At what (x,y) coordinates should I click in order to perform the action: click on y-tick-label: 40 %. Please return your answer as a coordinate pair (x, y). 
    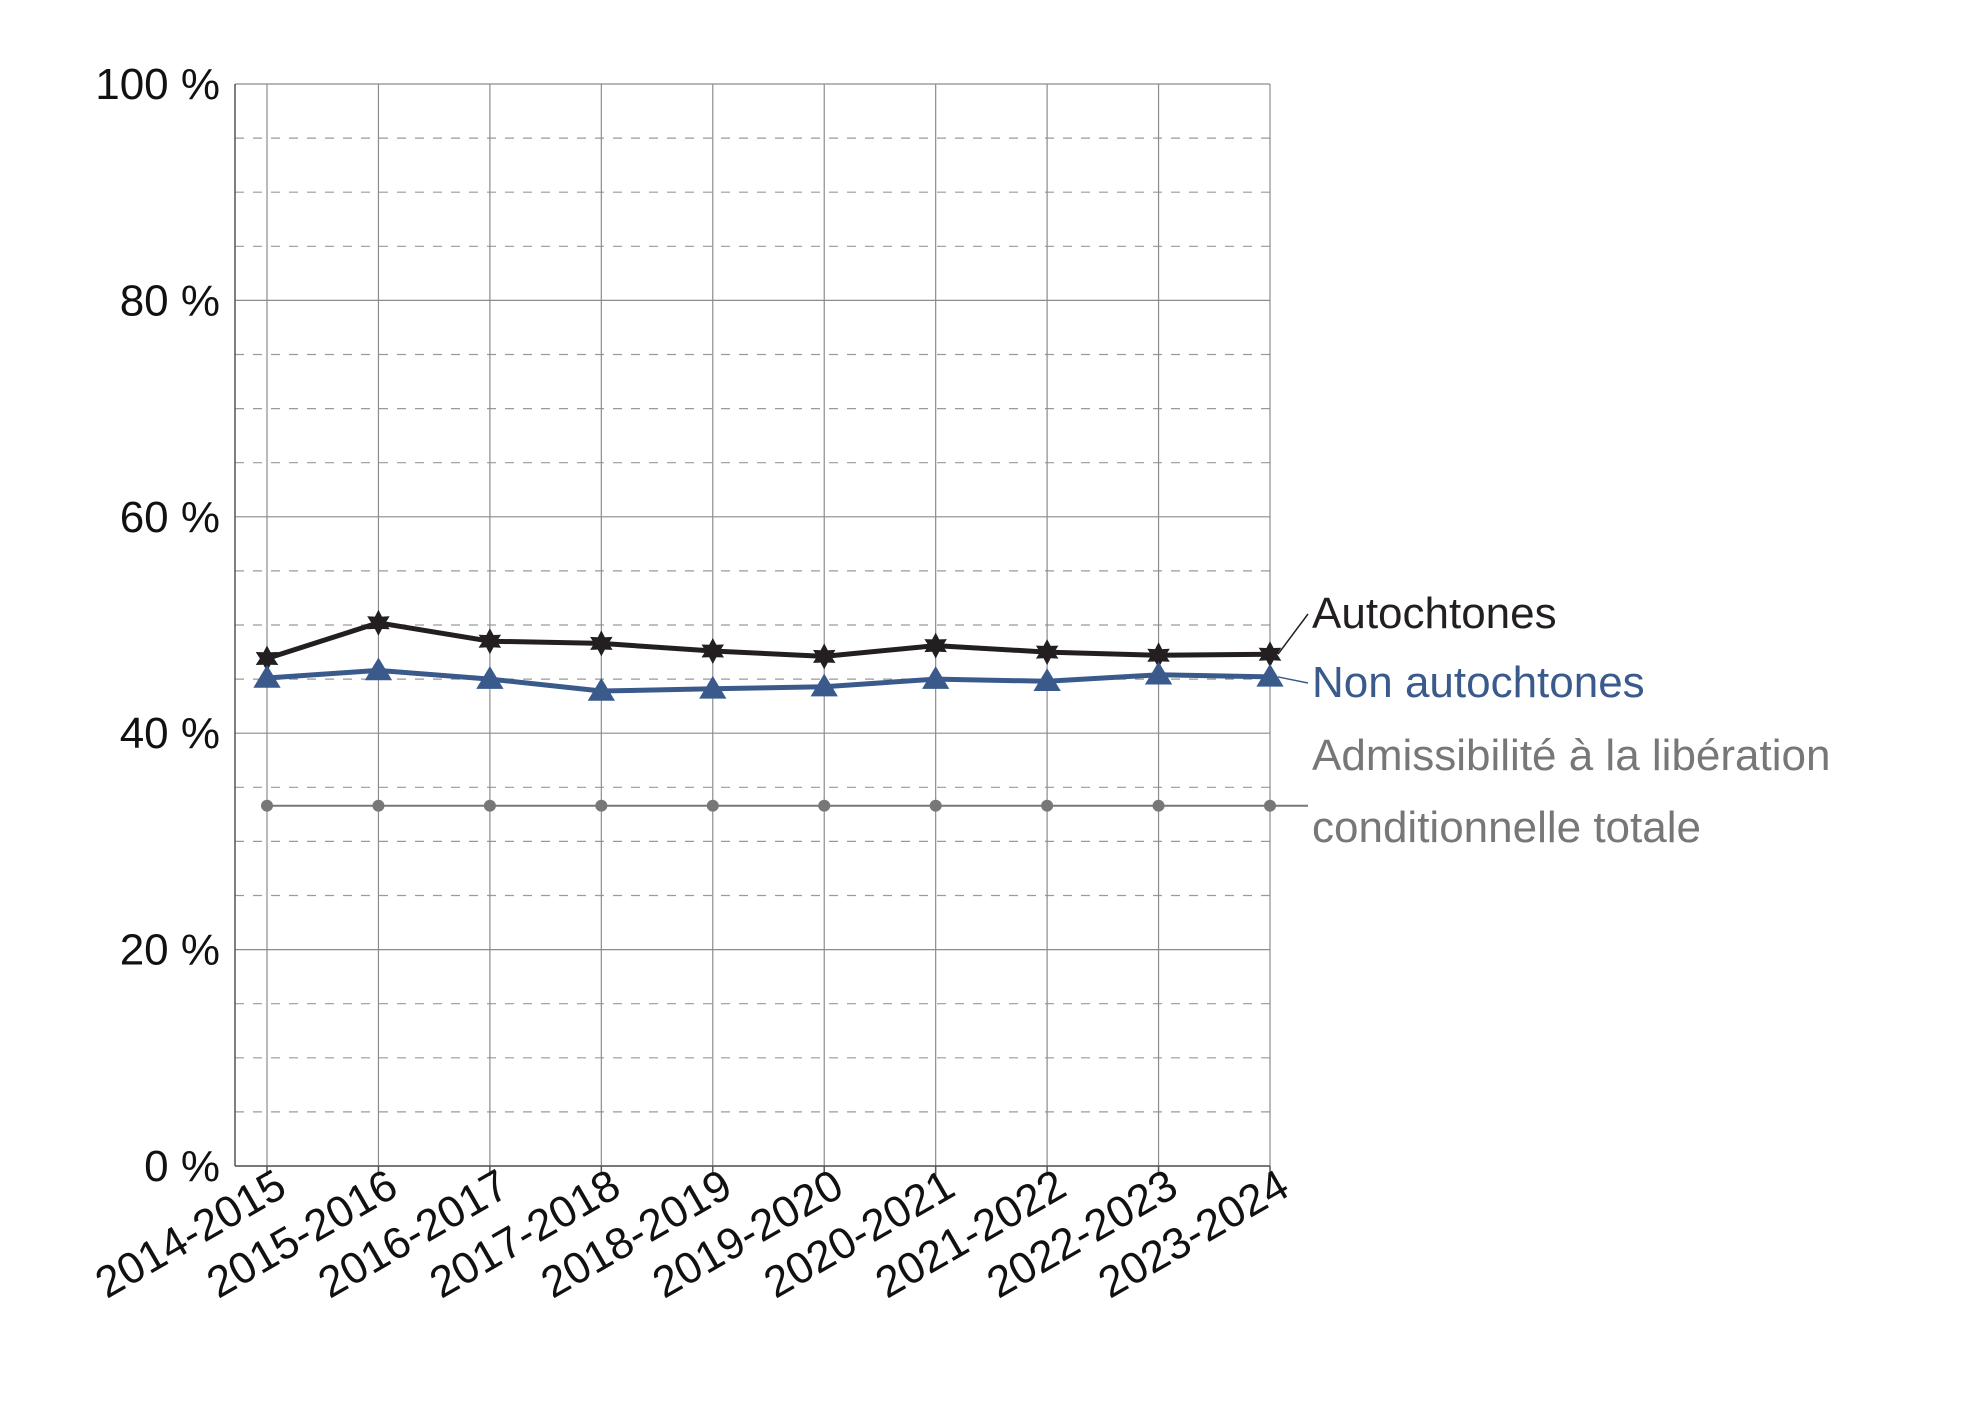
    Looking at the image, I should click on (170, 733).